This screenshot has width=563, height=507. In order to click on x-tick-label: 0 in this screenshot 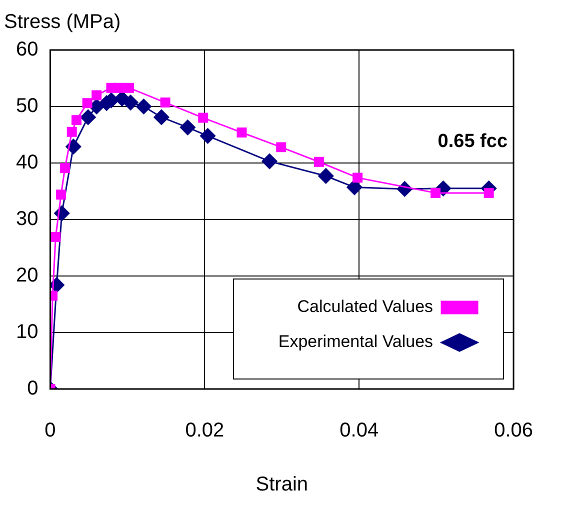, I will do `click(50, 431)`.